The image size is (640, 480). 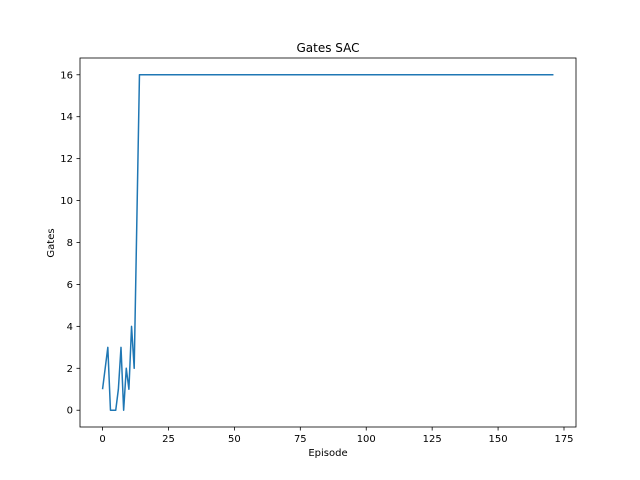 I want to click on x-tick-label: 150, so click(x=498, y=439).